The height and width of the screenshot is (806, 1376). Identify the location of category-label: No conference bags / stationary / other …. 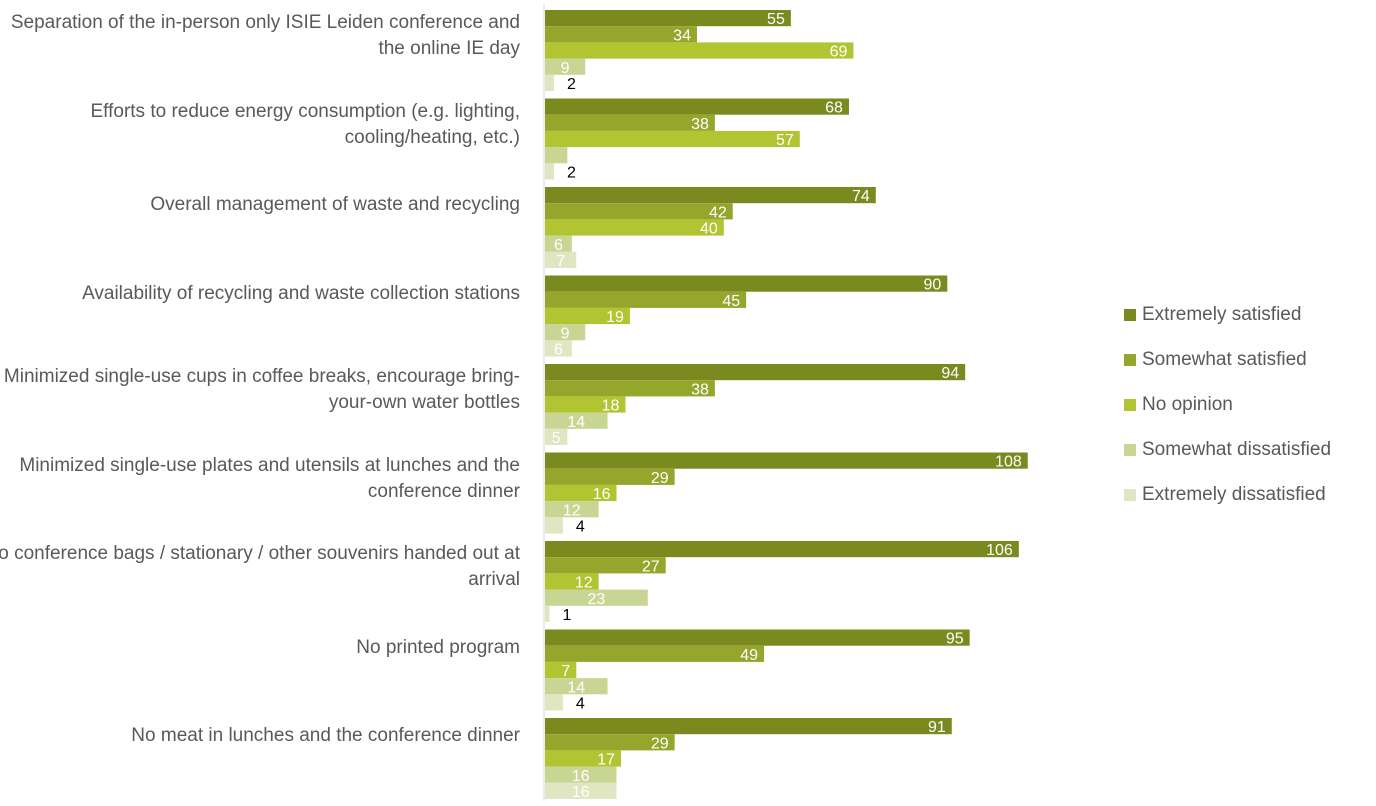
(260, 566).